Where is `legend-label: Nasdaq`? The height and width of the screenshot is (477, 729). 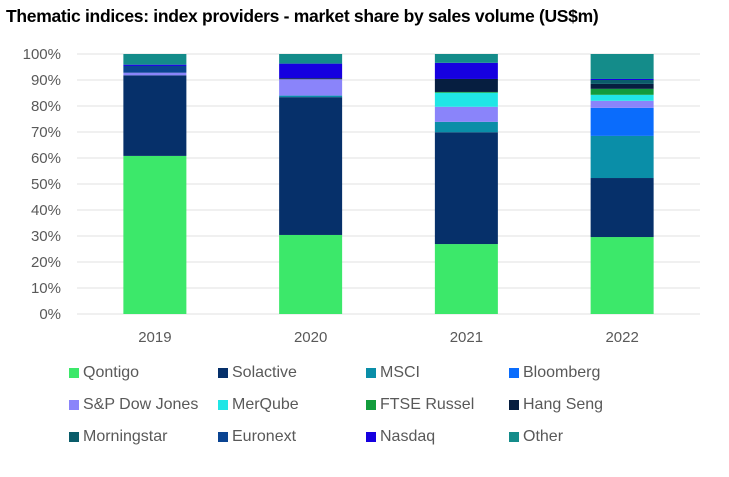 legend-label: Nasdaq is located at coordinates (408, 436).